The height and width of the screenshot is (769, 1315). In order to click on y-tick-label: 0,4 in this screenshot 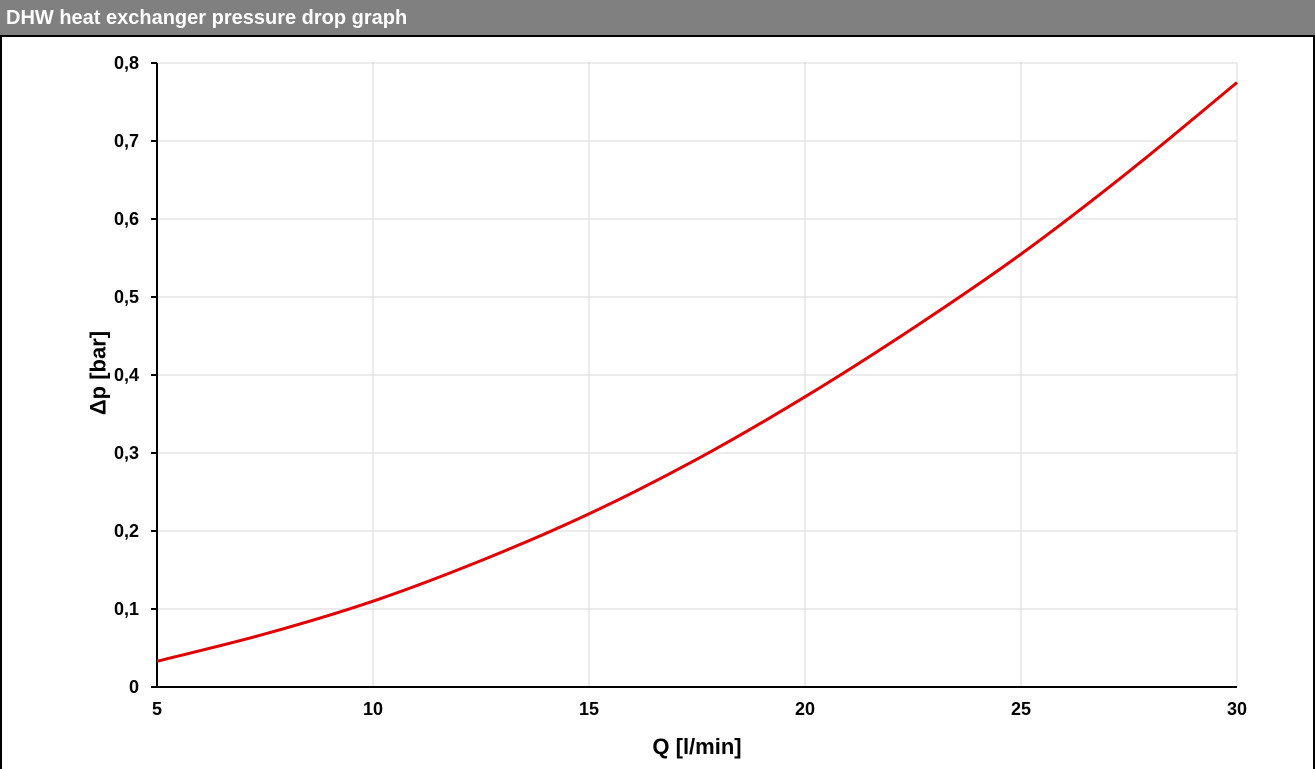, I will do `click(126, 375)`.